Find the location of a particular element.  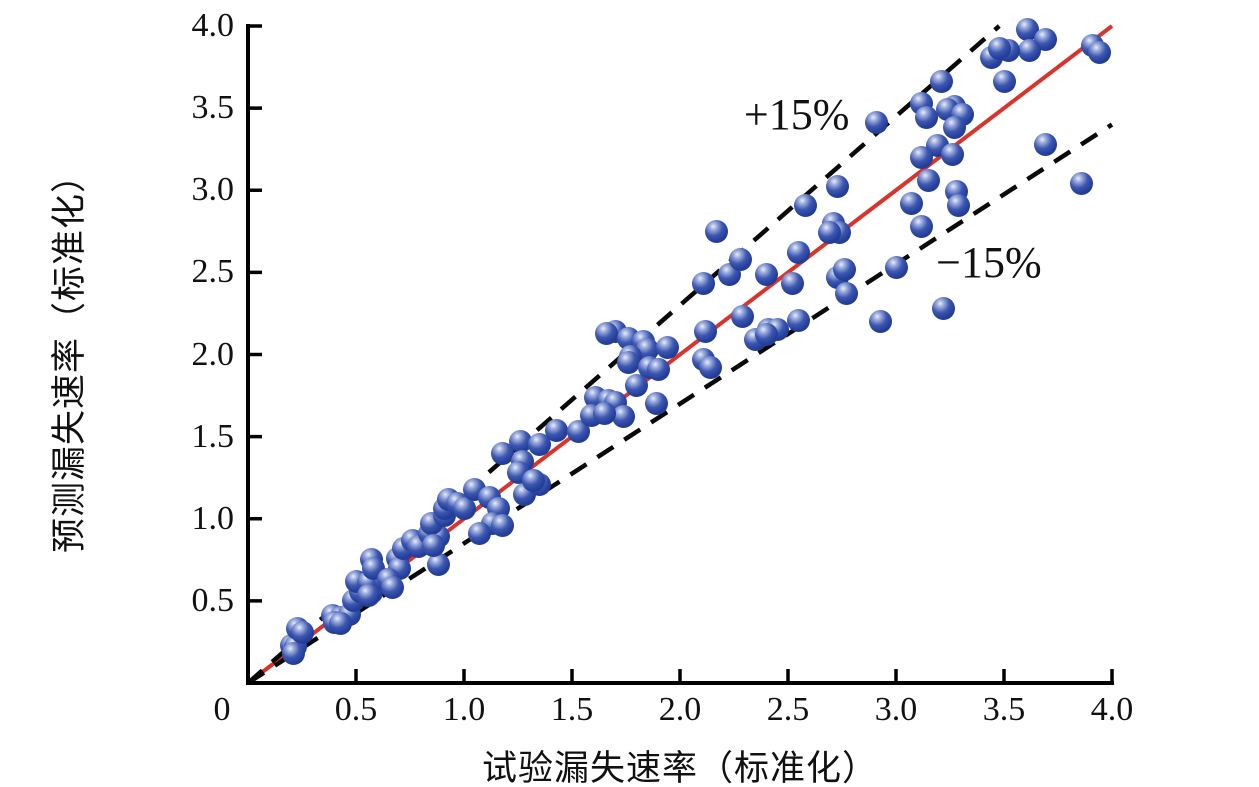

y-tick-label: 2.0 is located at coordinates (213, 354).